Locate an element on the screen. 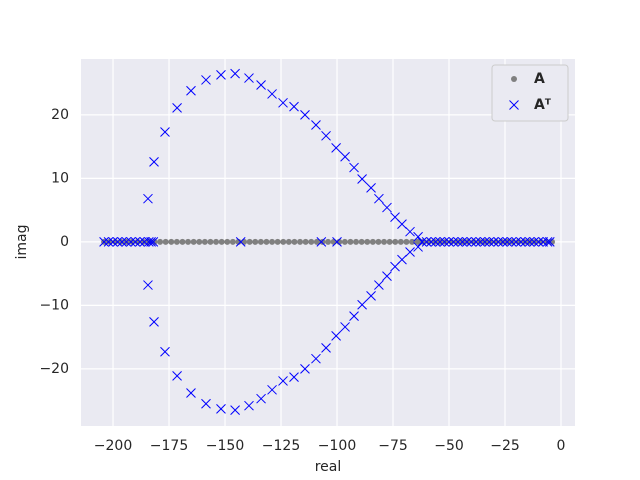 The height and width of the screenshot is (480, 640). y-tick-label: 20 is located at coordinates (60, 115).